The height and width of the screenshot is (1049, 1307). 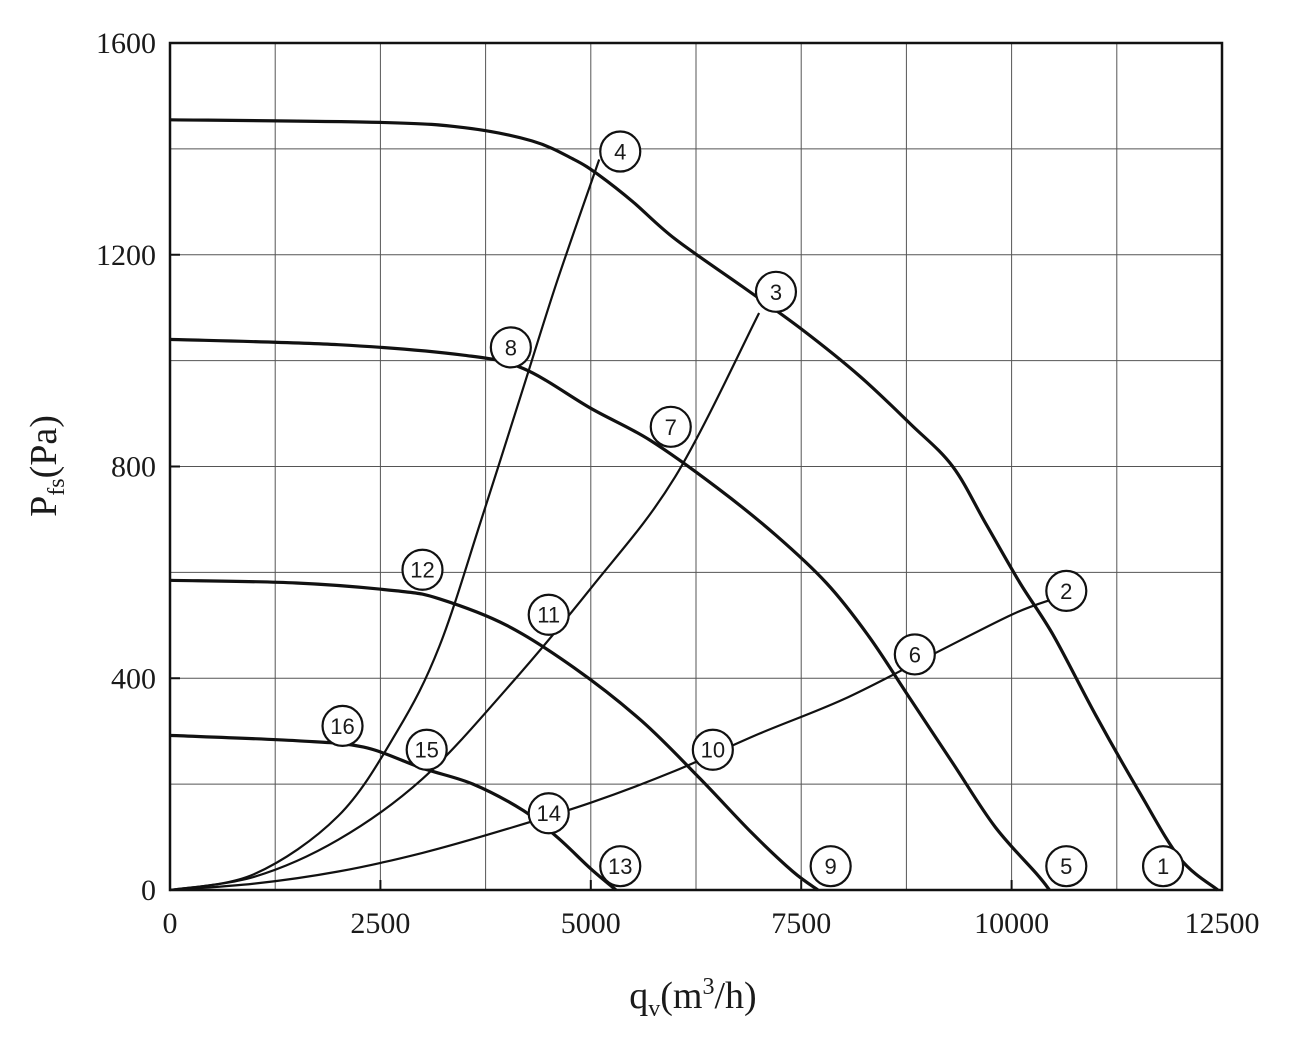 I want to click on x-tick-label: 0, so click(x=170, y=923).